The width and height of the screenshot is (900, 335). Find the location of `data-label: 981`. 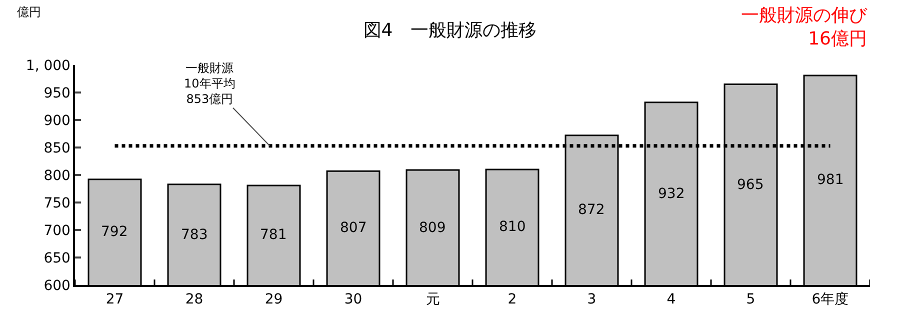

data-label: 981 is located at coordinates (830, 180).